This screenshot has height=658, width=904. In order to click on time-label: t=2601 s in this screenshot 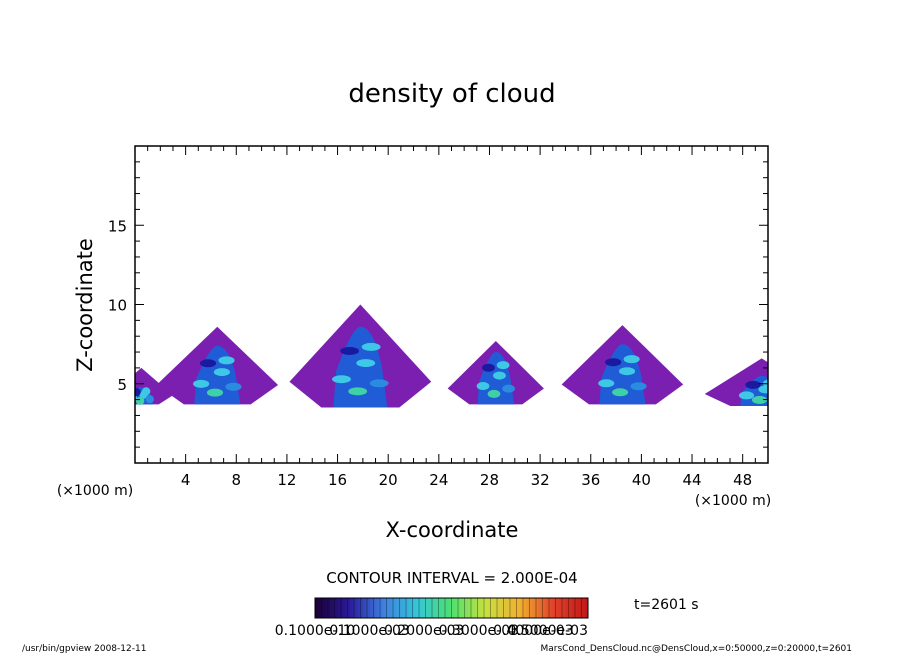, I will do `click(666, 605)`.